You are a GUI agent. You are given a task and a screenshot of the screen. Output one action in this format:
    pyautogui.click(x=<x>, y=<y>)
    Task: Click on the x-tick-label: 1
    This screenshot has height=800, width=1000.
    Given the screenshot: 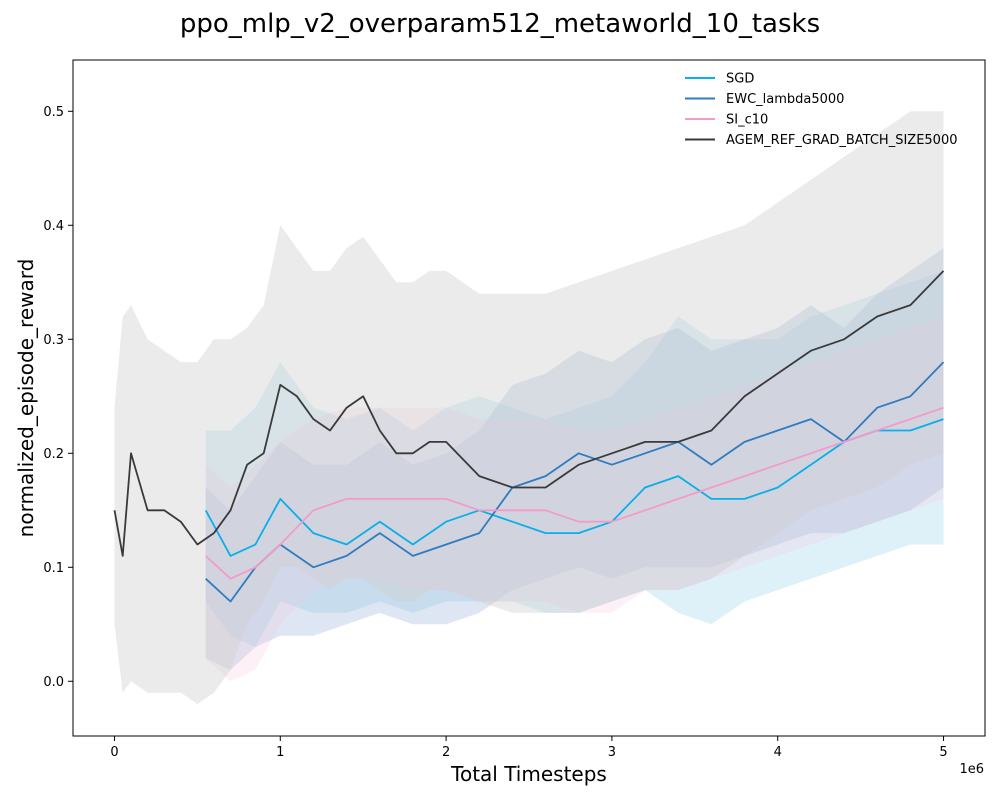 What is the action you would take?
    pyautogui.click(x=280, y=752)
    